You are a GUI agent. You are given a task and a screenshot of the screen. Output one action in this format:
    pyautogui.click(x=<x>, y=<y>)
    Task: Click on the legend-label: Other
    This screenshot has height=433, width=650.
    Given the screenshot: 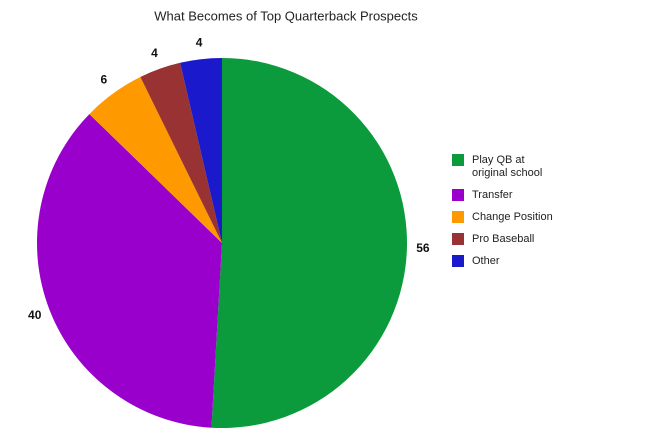 What is the action you would take?
    pyautogui.click(x=486, y=261)
    